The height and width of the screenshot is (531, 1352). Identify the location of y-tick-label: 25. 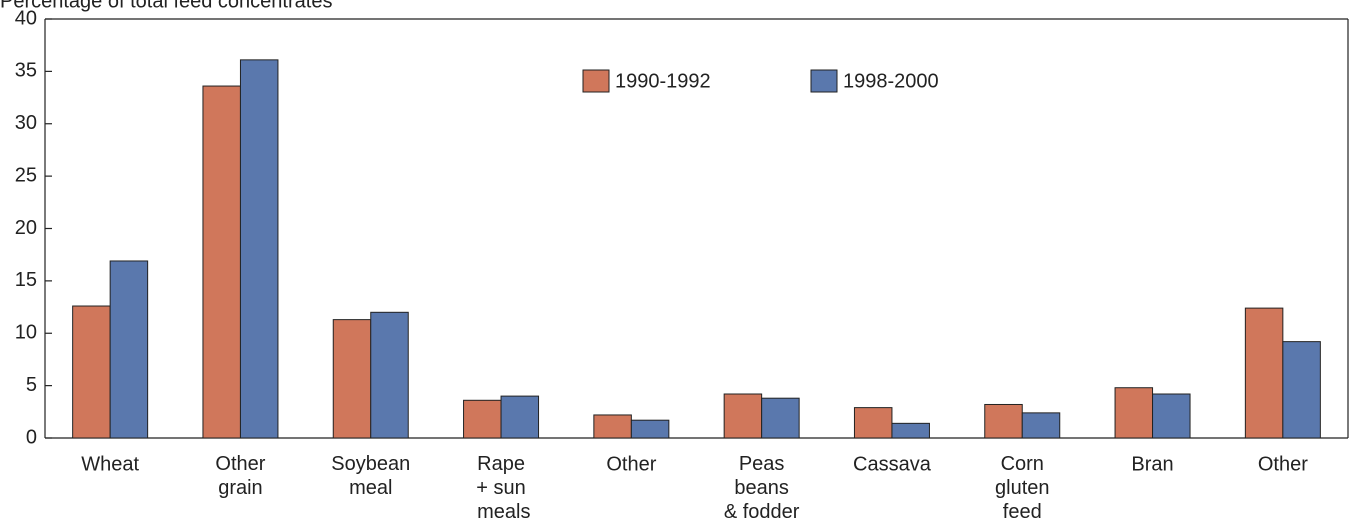
(26, 175).